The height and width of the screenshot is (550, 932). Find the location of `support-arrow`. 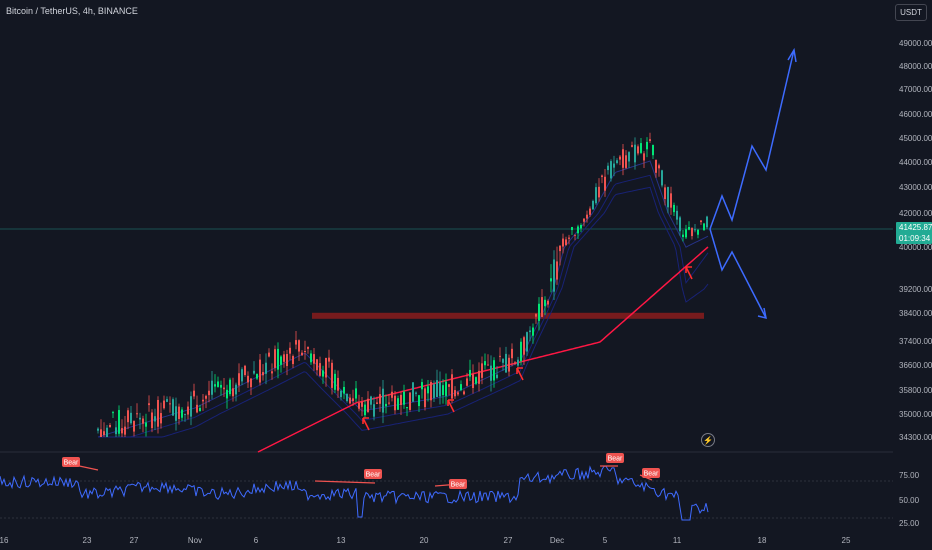

support-arrow is located at coordinates (451, 406).